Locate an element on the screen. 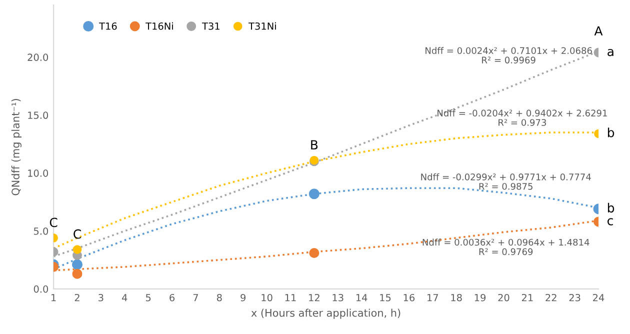 Image resolution: width=630 pixels, height=334 pixels. legend-label: T16 is located at coordinates (108, 26).